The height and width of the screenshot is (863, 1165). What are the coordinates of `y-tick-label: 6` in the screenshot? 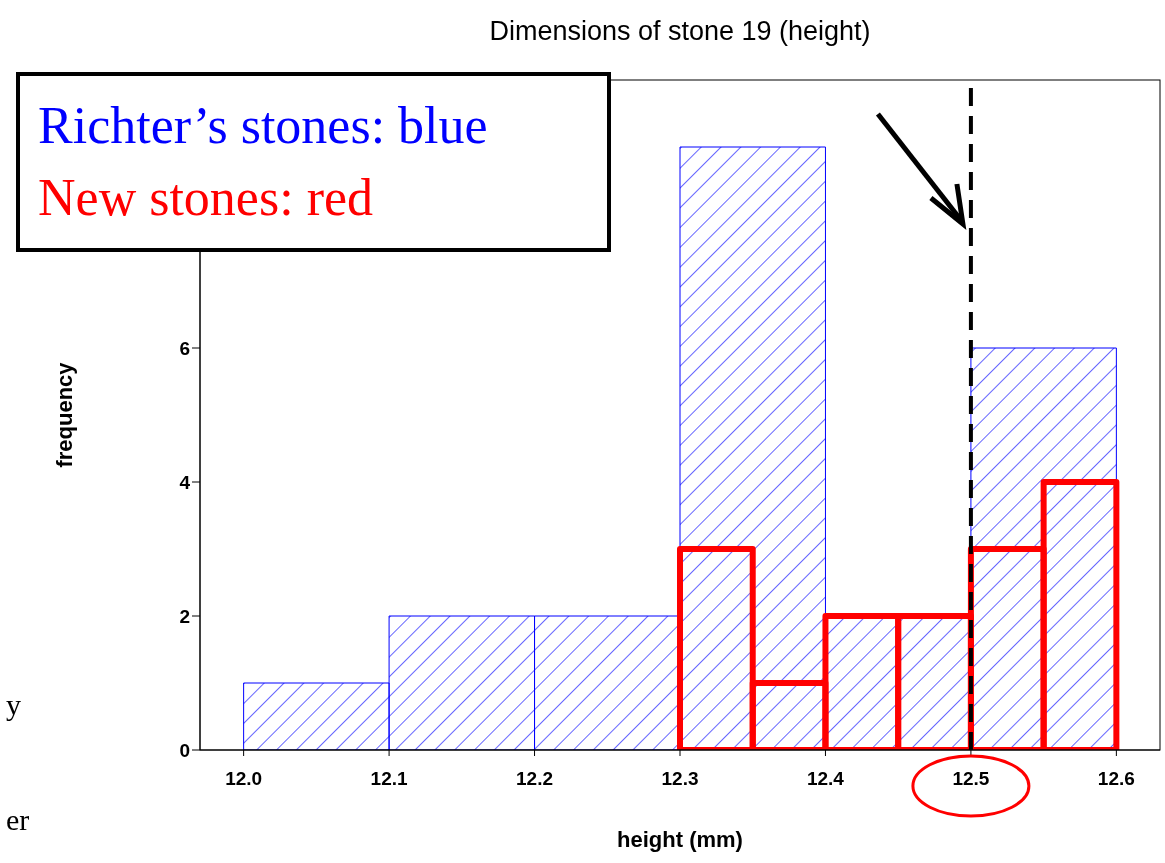 It's located at (184, 348).